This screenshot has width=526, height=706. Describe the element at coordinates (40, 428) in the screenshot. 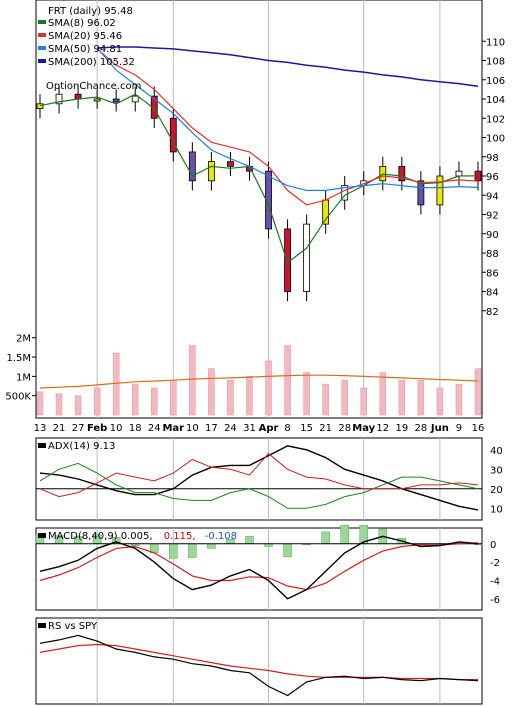

I see `date-label: 13` at that location.